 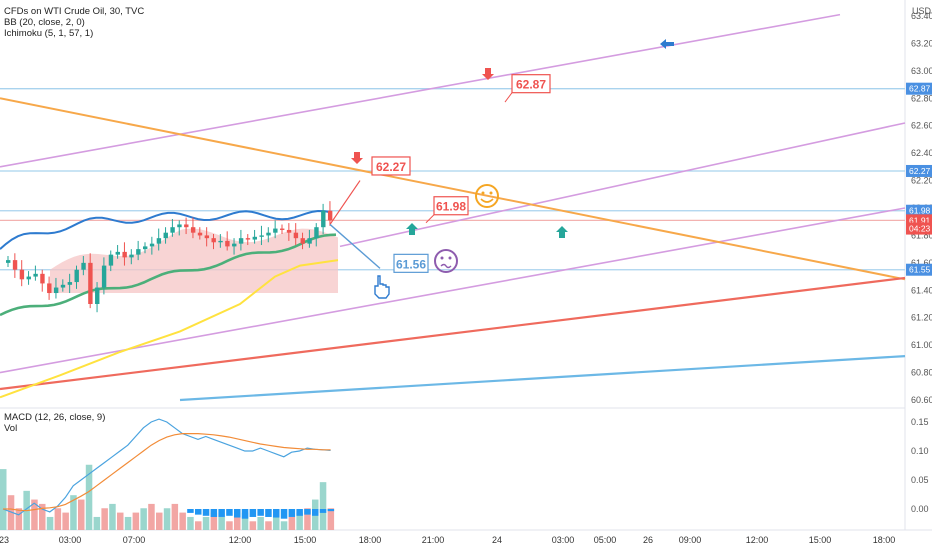 I want to click on price-tag-label: 62.27, so click(x=920, y=171).